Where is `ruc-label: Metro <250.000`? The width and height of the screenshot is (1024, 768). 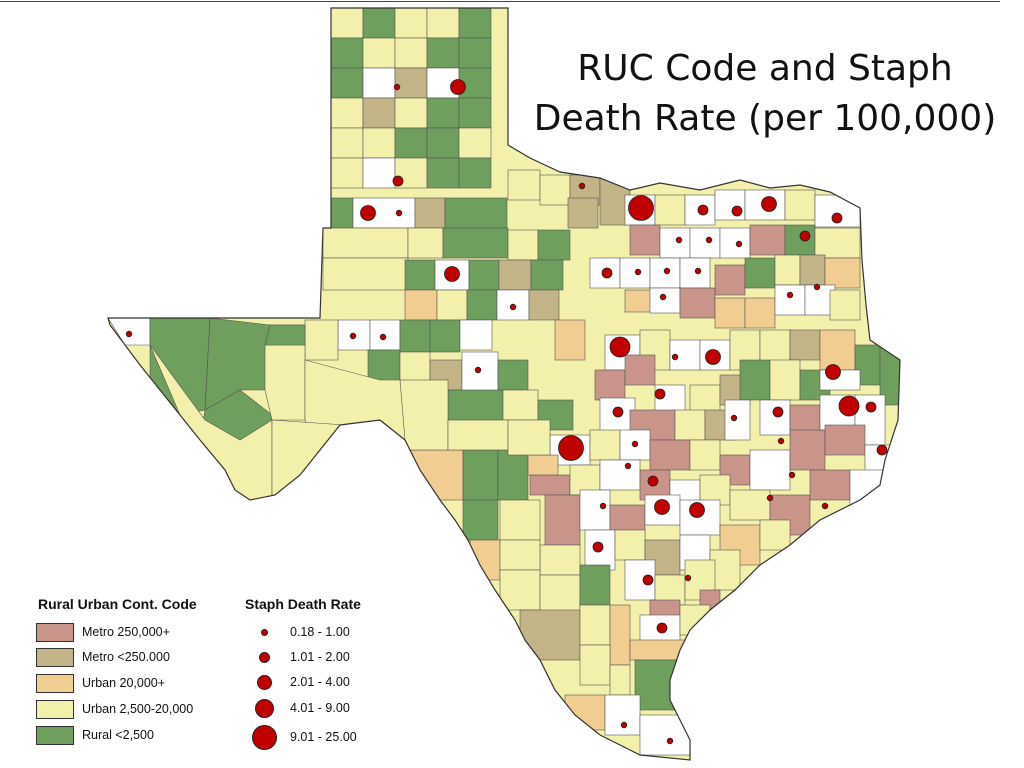 ruc-label: Metro <250.000 is located at coordinates (126, 657).